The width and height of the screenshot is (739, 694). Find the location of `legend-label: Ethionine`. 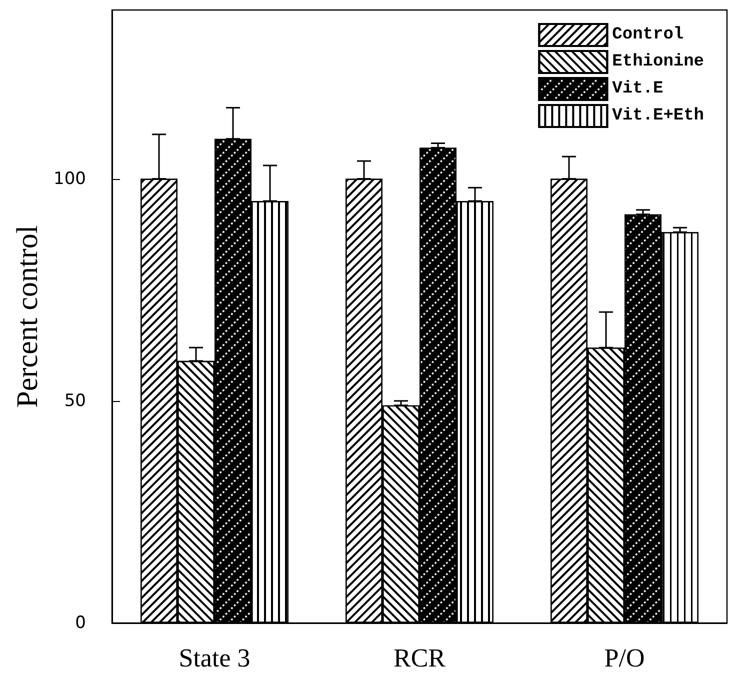

legend-label: Ethionine is located at coordinates (658, 62).